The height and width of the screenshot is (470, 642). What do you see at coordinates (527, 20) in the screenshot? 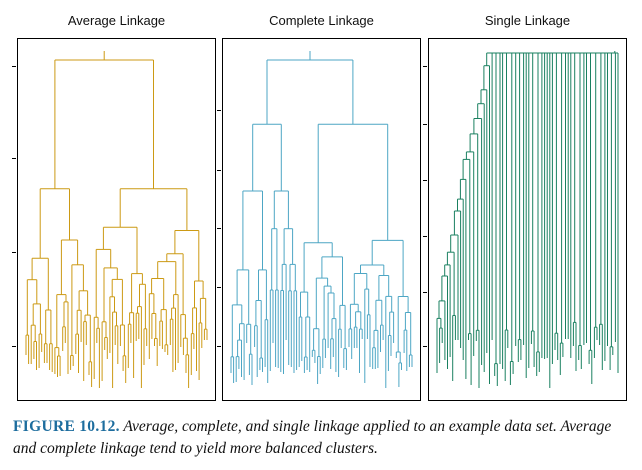
I see `panel-title: Single Linkage` at bounding box center [527, 20].